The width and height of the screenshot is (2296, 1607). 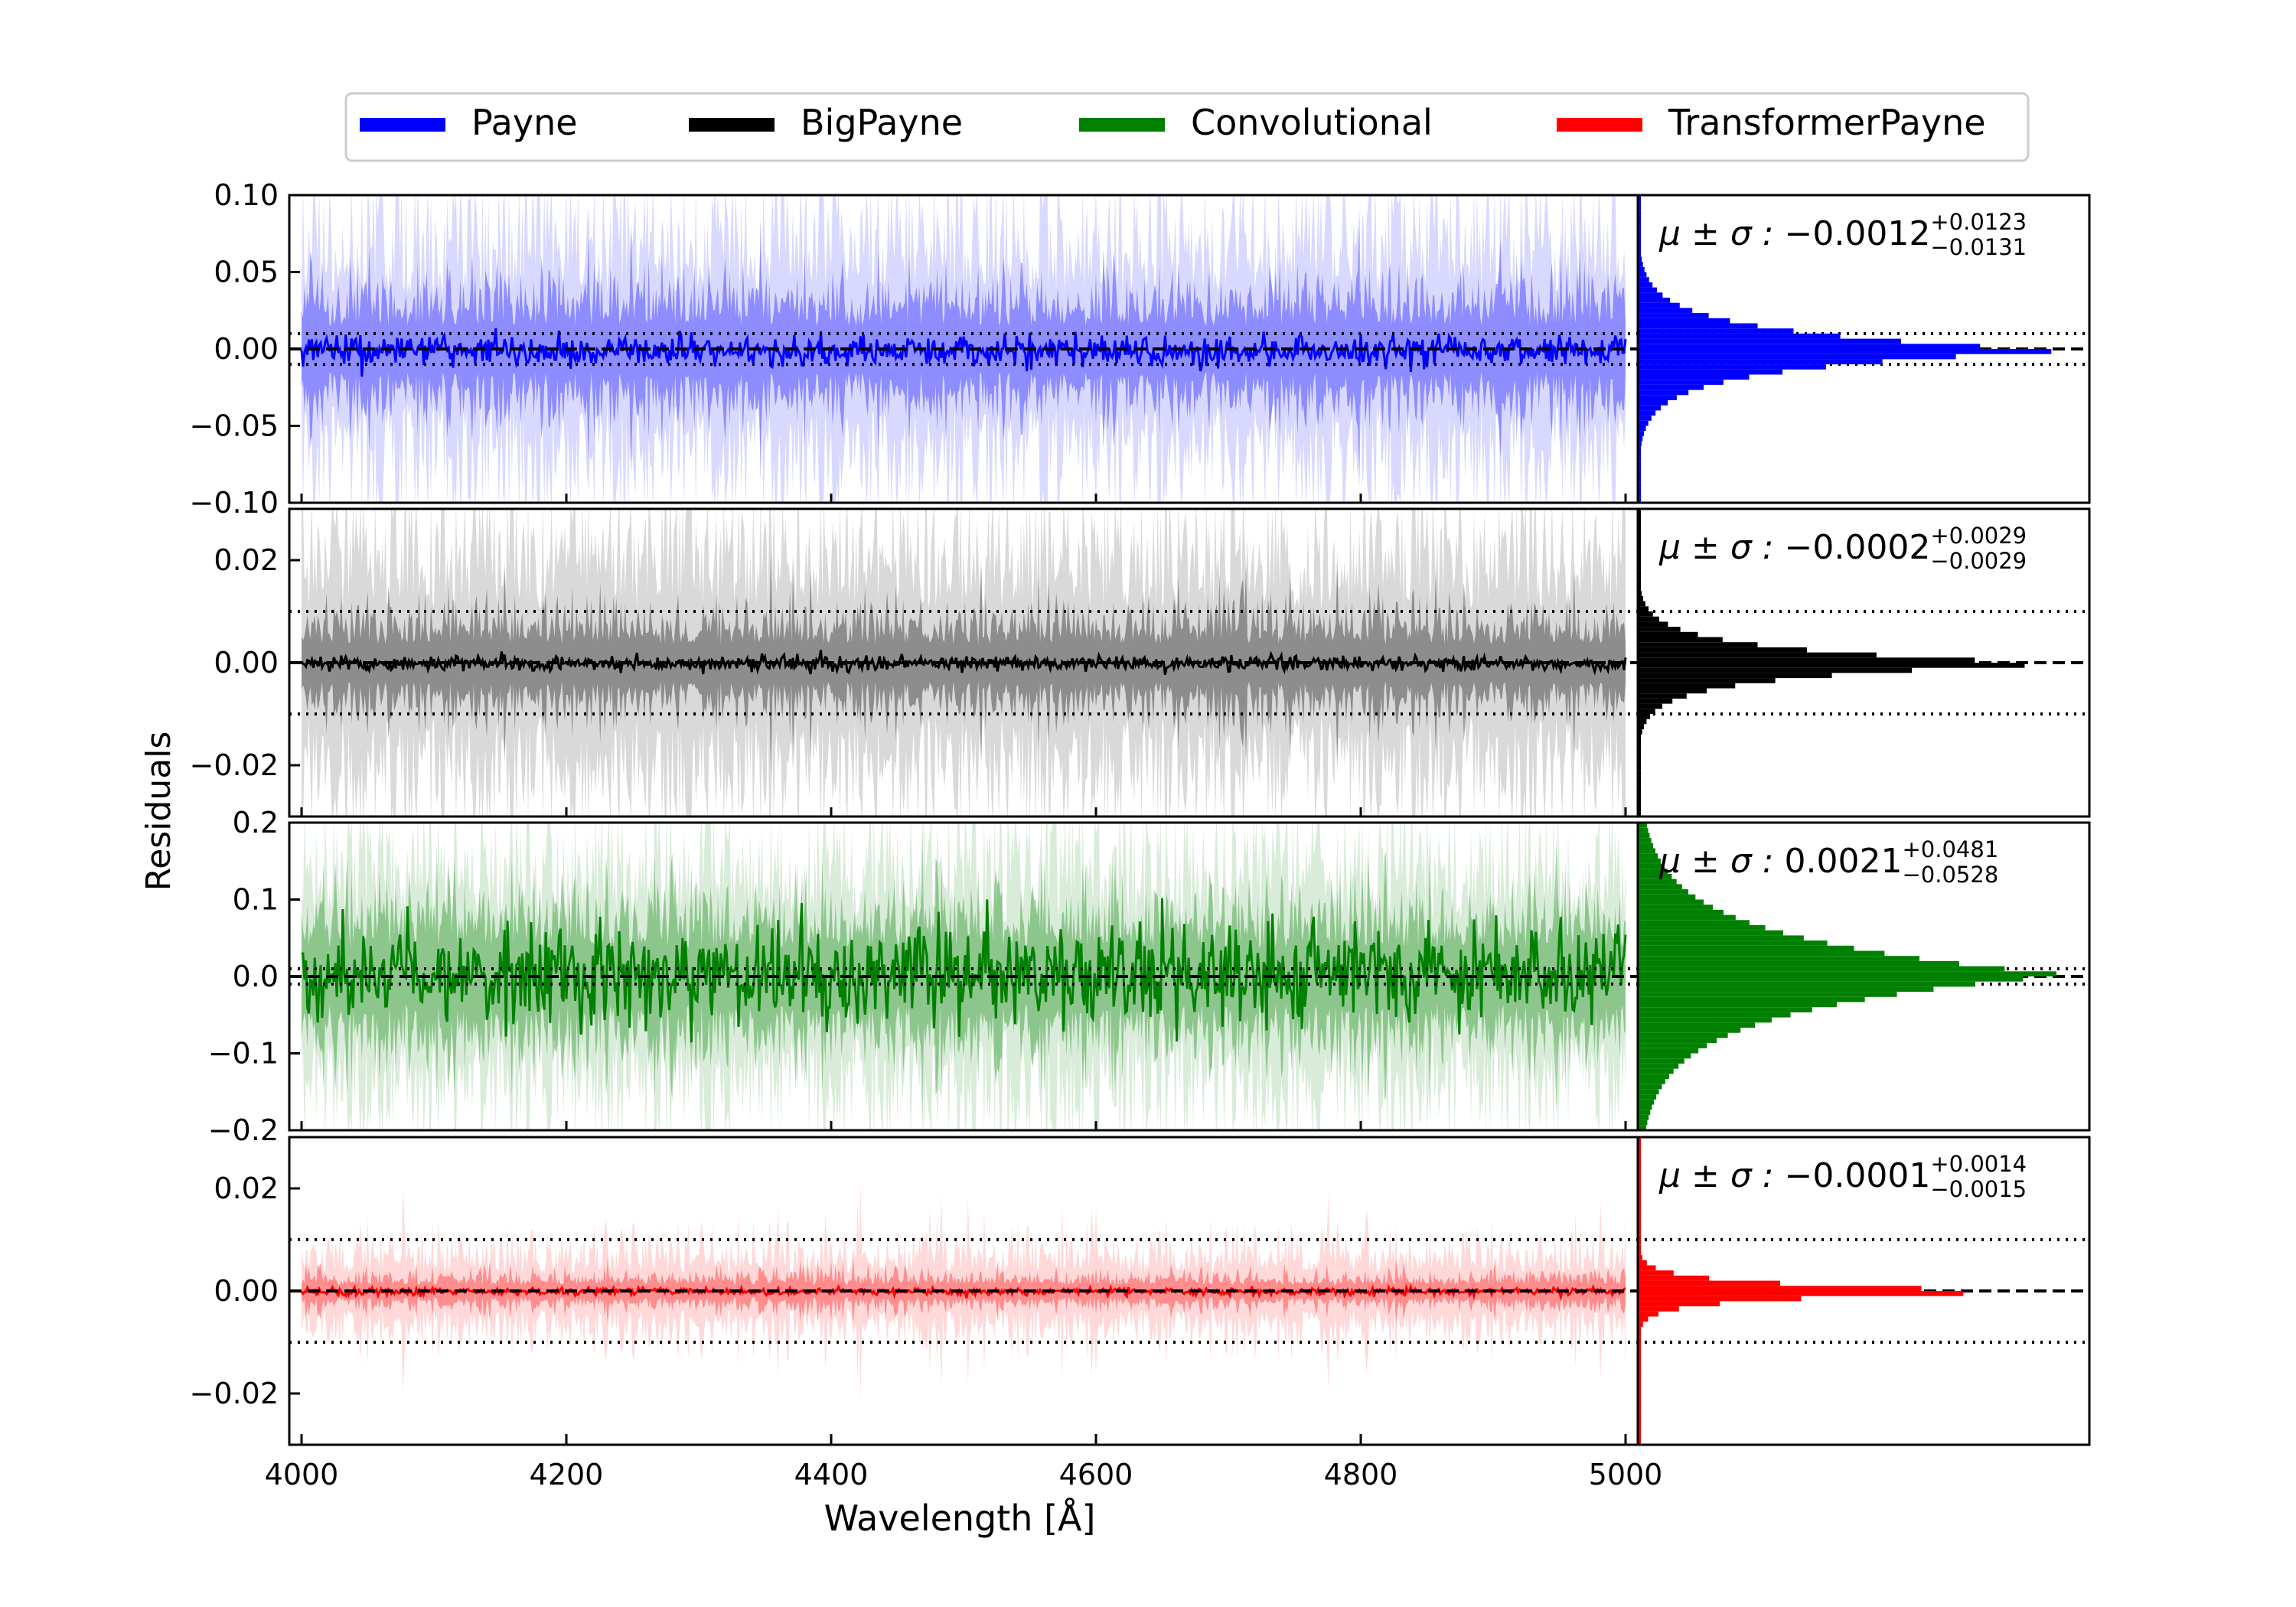 What do you see at coordinates (402, 125) in the screenshot?
I see `legend-swatch-payne` at bounding box center [402, 125].